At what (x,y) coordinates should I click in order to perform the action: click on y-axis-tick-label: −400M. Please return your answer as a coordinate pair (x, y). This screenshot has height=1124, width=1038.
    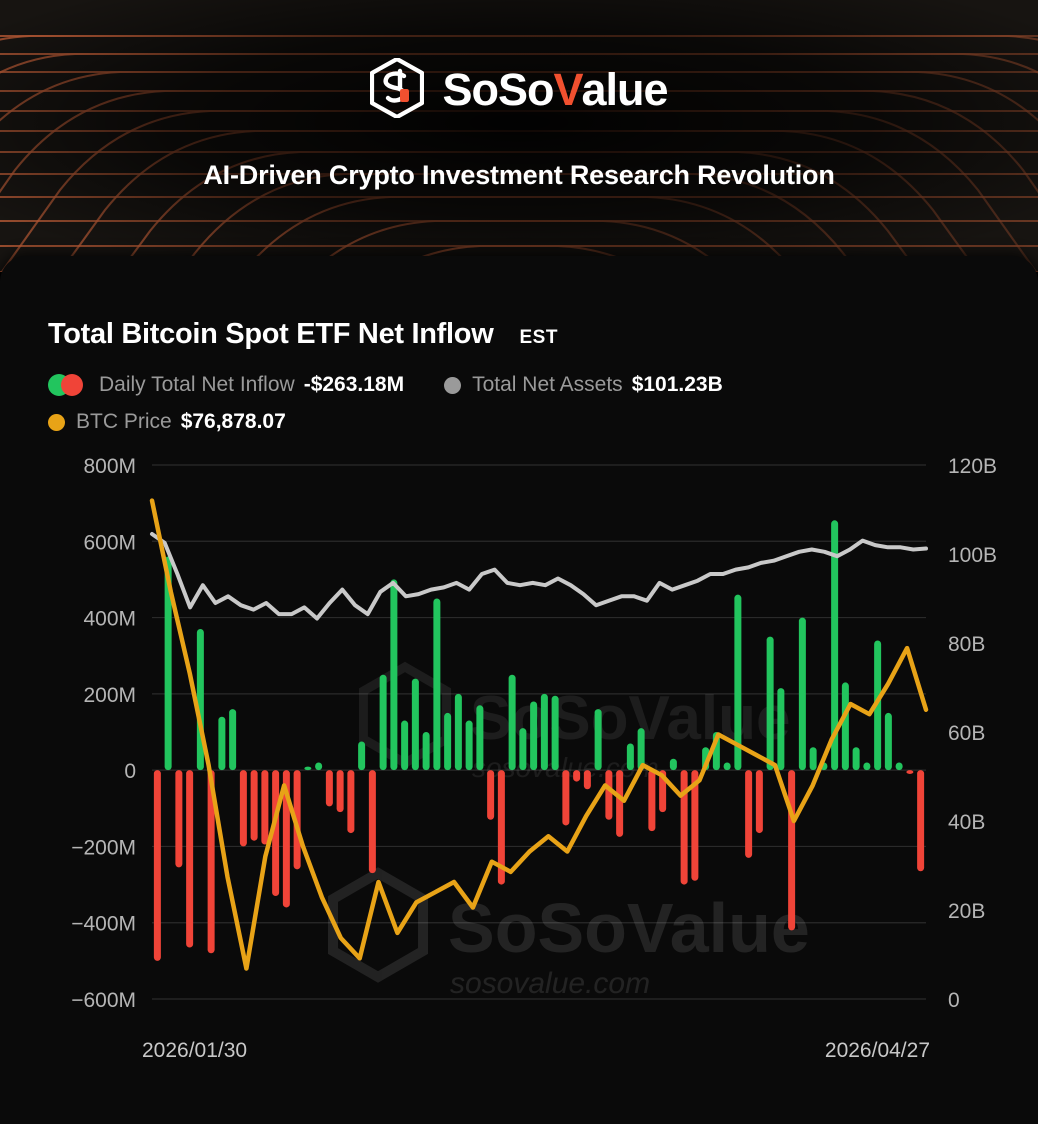
    Looking at the image, I should click on (103, 924).